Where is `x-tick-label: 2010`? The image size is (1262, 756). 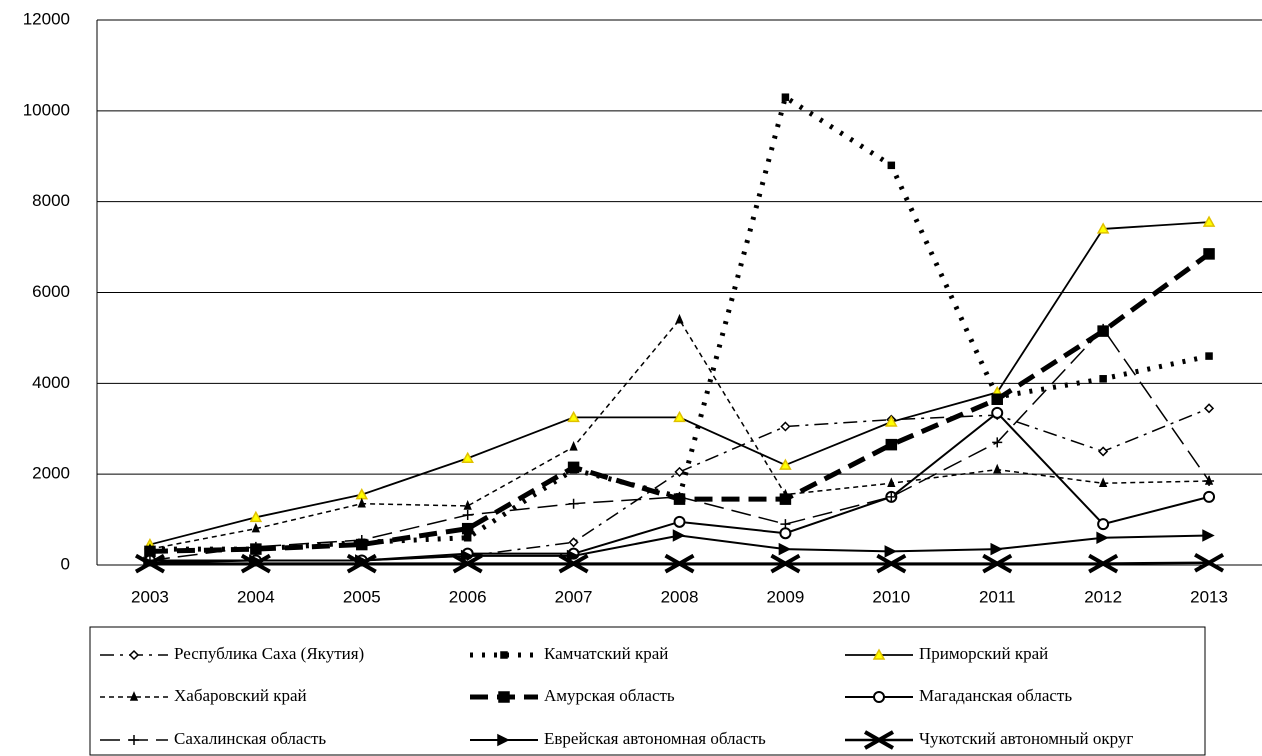
x-tick-label: 2010 is located at coordinates (891, 596).